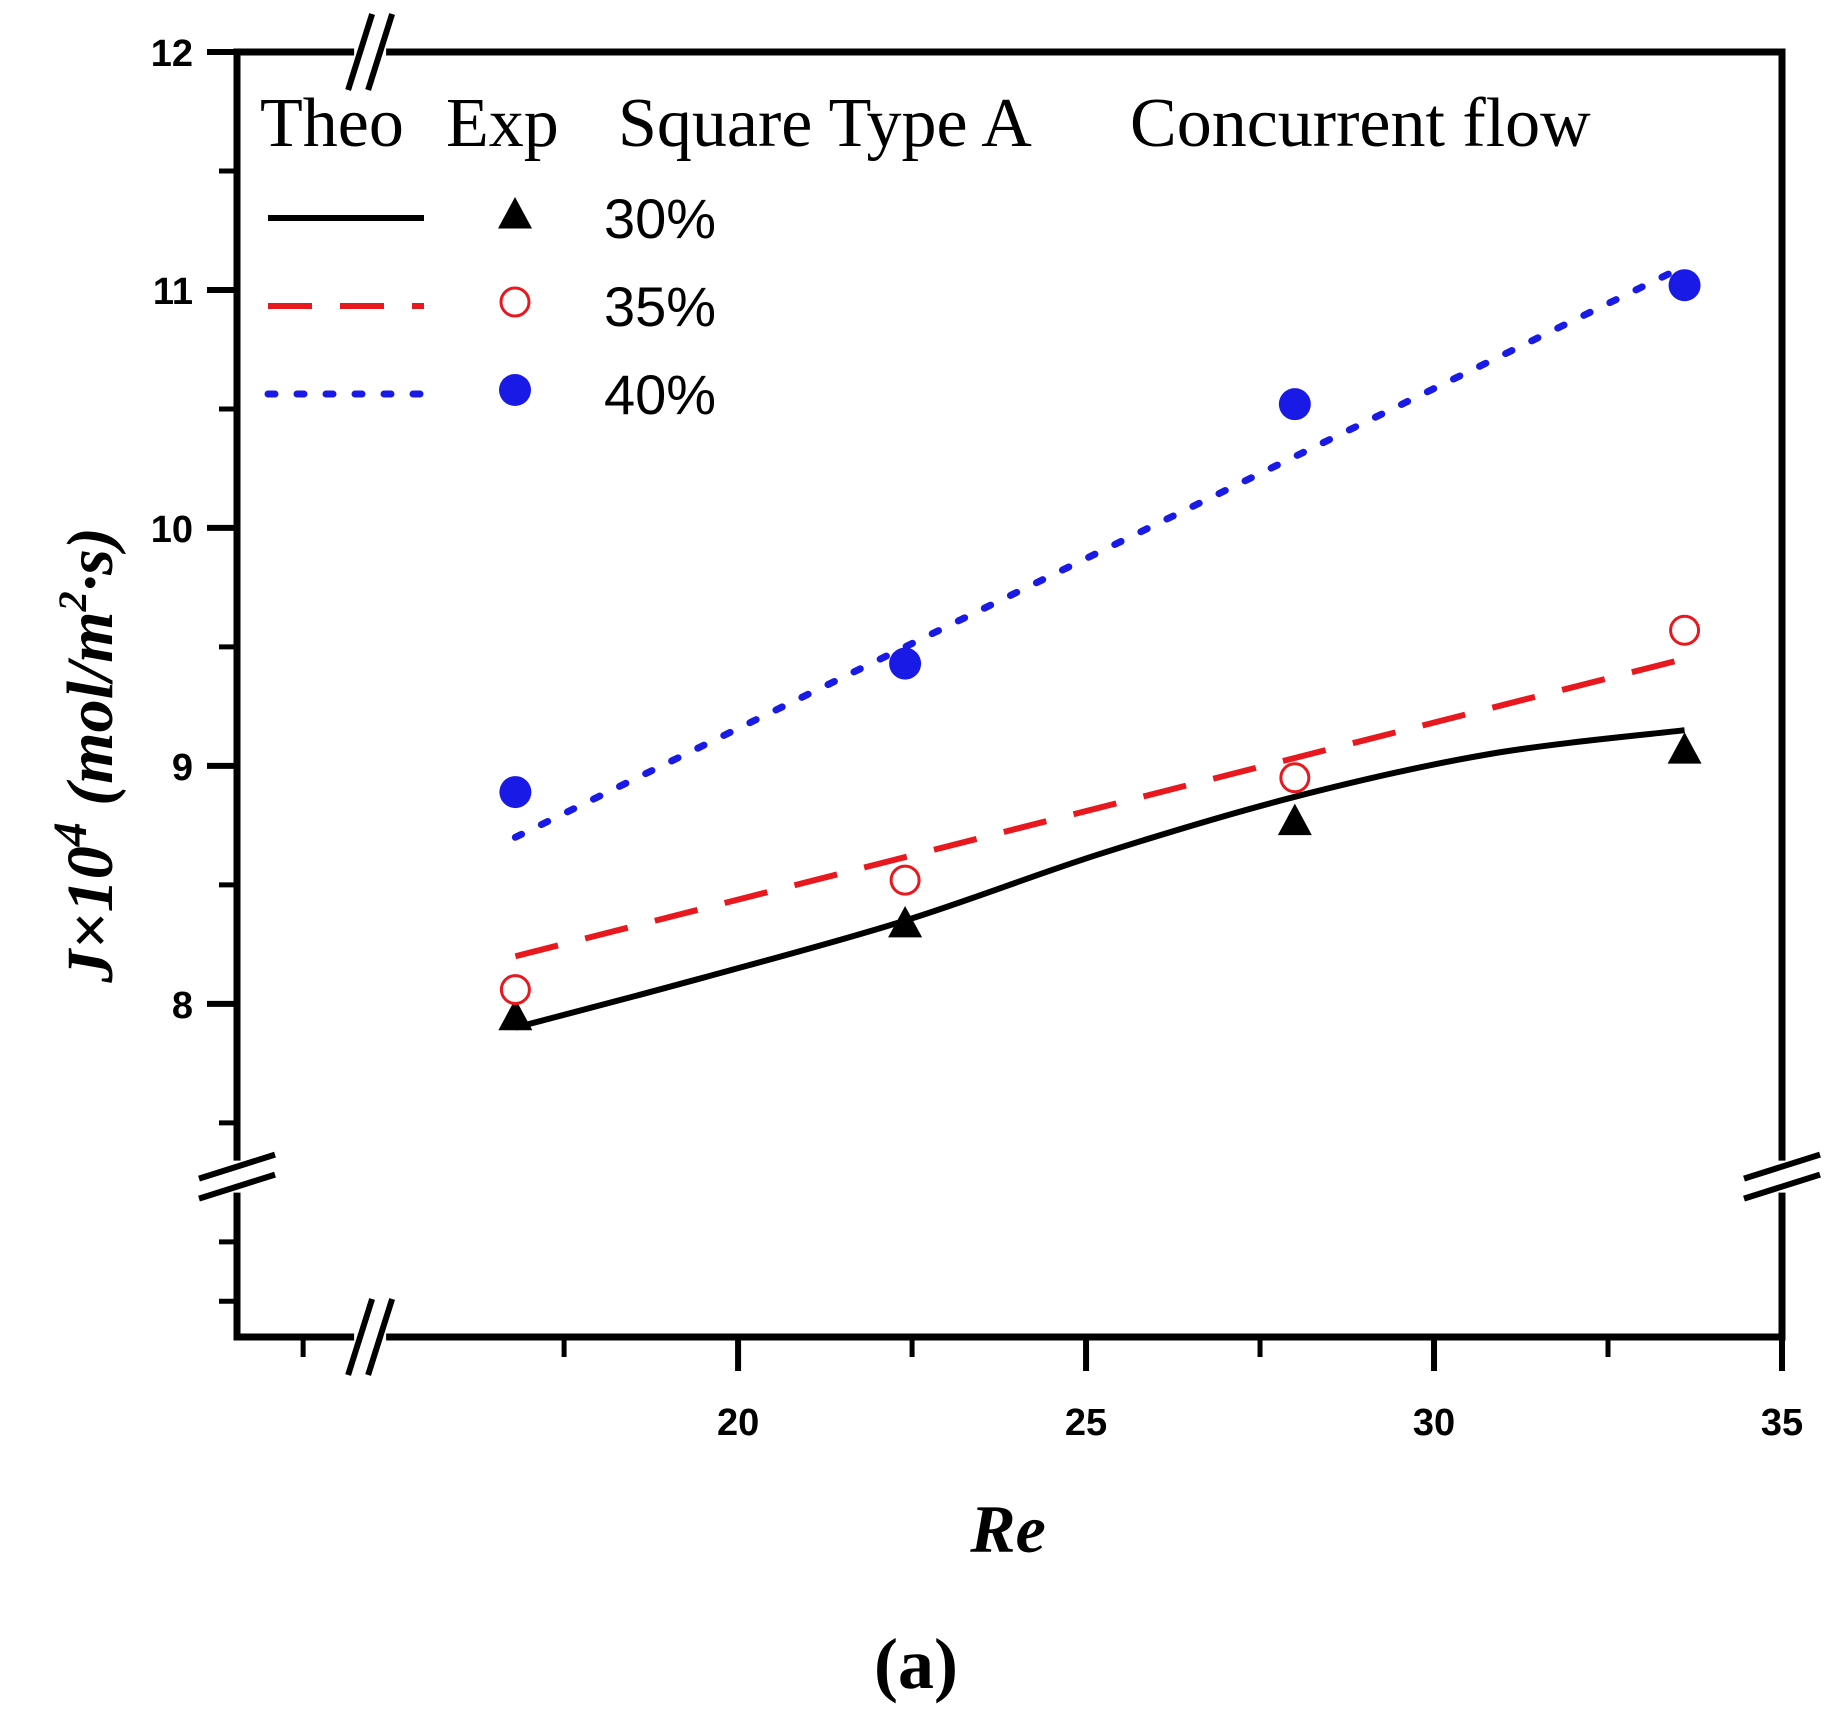 The image size is (1832, 1720). I want to click on y-break-mark-right, so click(1782, 1176).